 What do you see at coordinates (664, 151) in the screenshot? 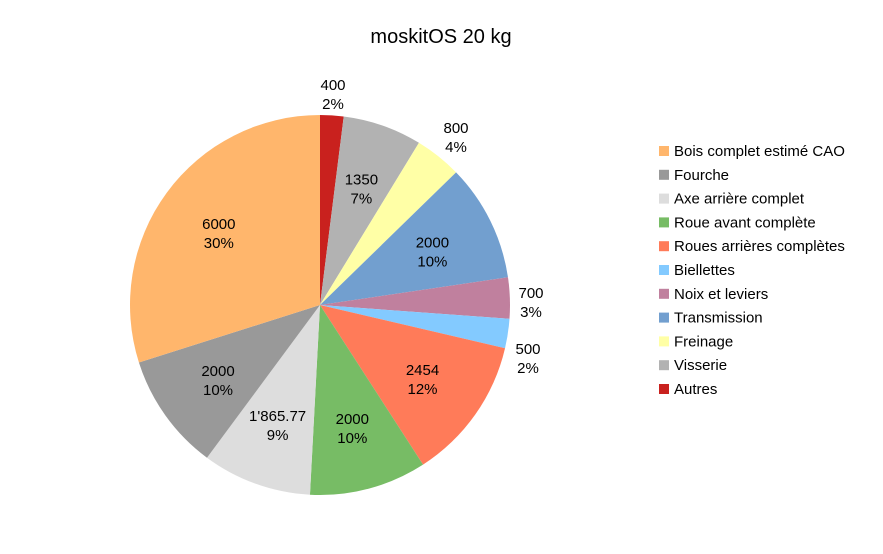
I see `legend-swatch-bois-complet-estime-cao` at bounding box center [664, 151].